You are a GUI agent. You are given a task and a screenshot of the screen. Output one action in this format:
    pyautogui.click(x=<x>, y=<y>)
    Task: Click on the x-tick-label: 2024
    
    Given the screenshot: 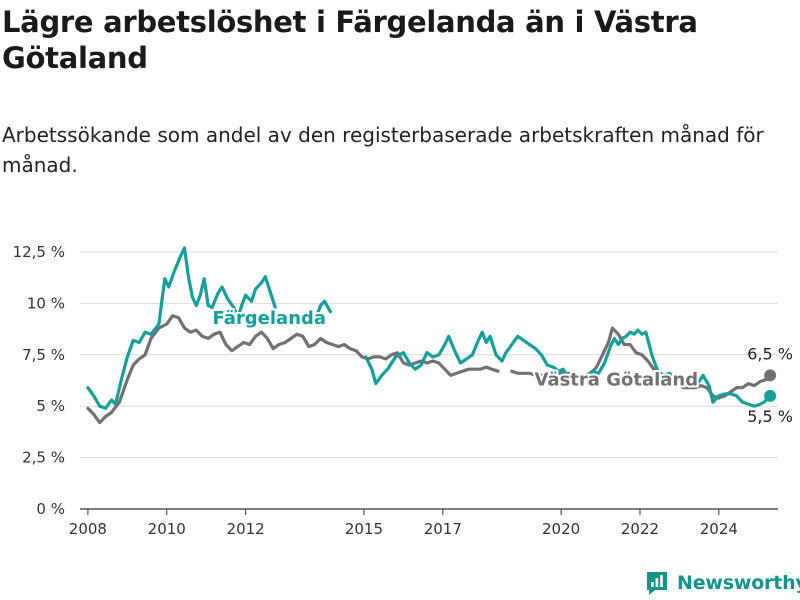 What is the action you would take?
    pyautogui.click(x=719, y=529)
    